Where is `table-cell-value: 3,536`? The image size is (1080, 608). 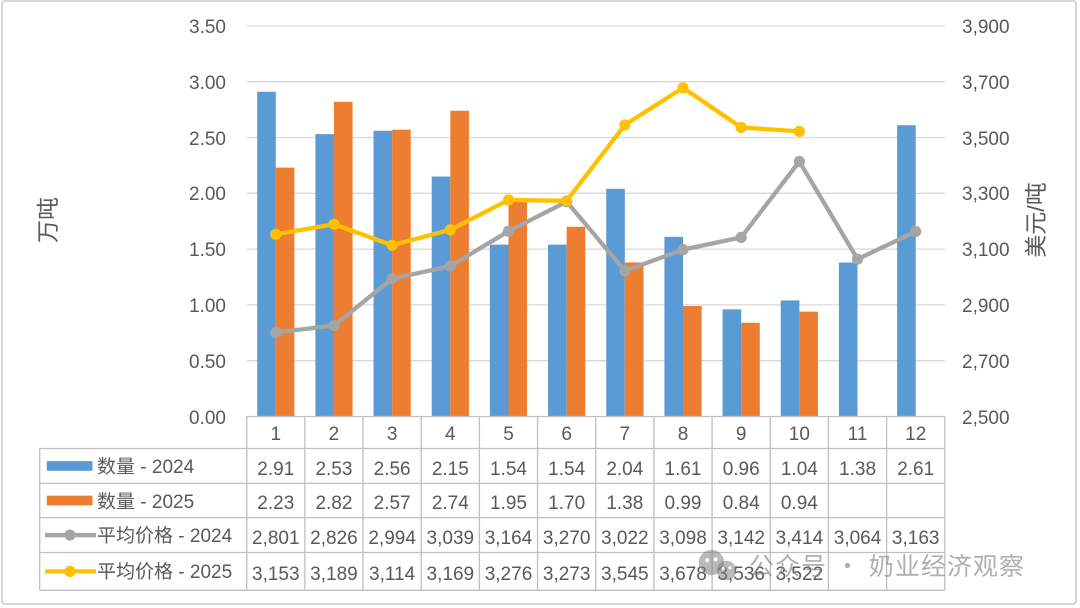 table-cell-value: 3,536 is located at coordinates (741, 573).